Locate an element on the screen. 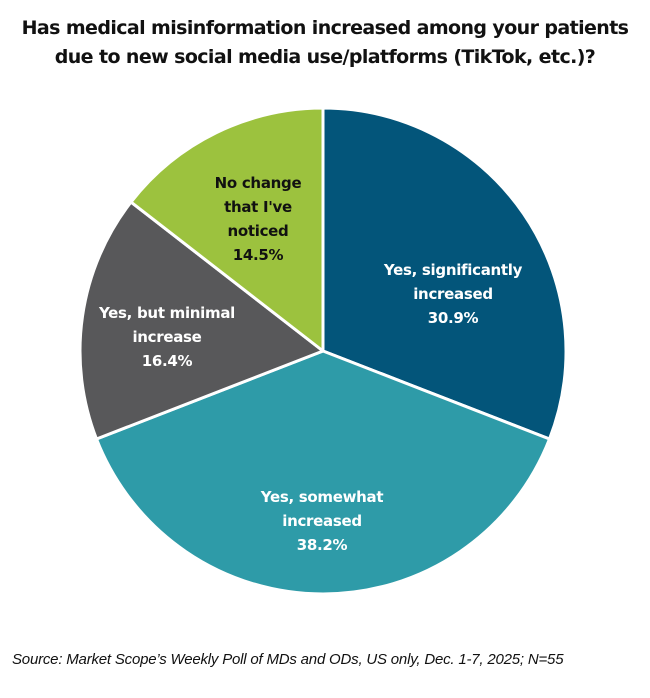 The height and width of the screenshot is (698, 650). slice-no-change is located at coordinates (227, 229).